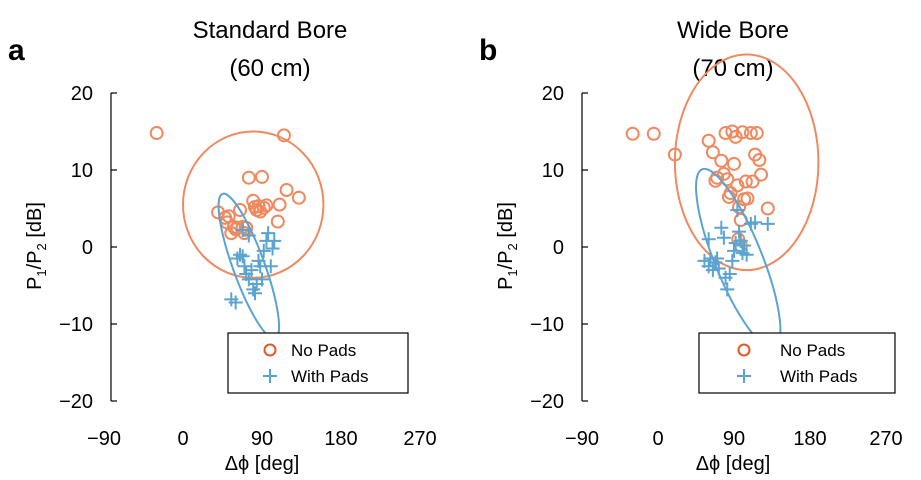  Describe the element at coordinates (419, 439) in the screenshot. I see `panel-a-x-tick-label: 270` at that location.